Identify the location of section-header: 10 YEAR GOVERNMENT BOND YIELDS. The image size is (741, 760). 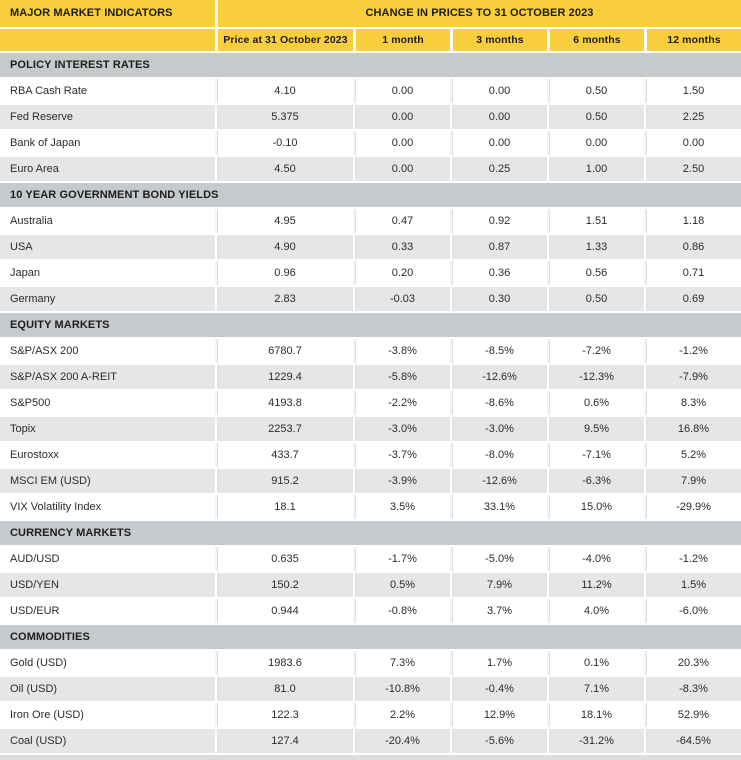
(370, 196).